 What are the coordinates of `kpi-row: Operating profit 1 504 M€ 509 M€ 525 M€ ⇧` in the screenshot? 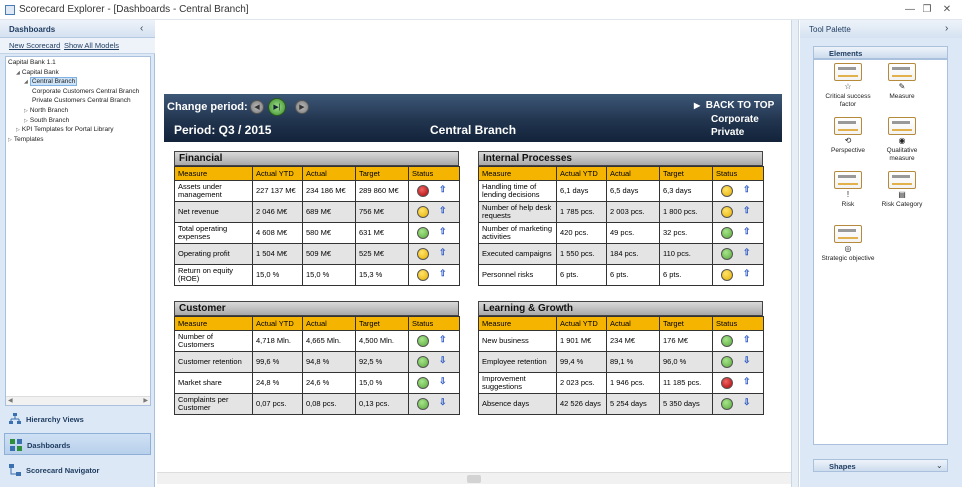 It's located at (317, 254).